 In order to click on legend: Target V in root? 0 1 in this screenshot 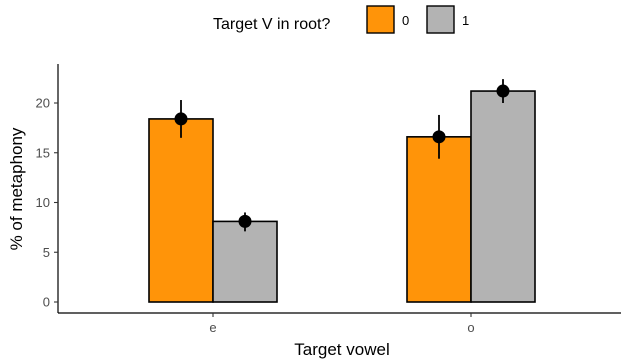, I will do `click(341, 19)`.